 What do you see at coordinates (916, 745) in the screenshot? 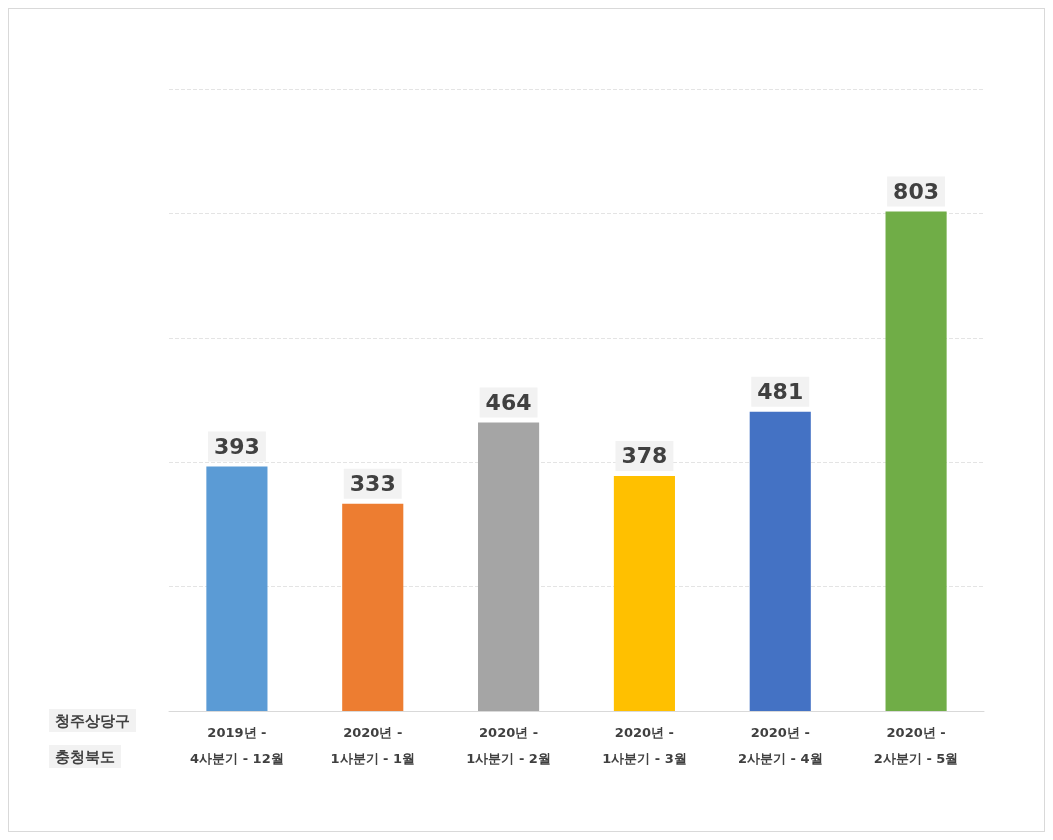
I see `x-tick-label: 2020년 - 2사분기 - 5월` at bounding box center [916, 745].